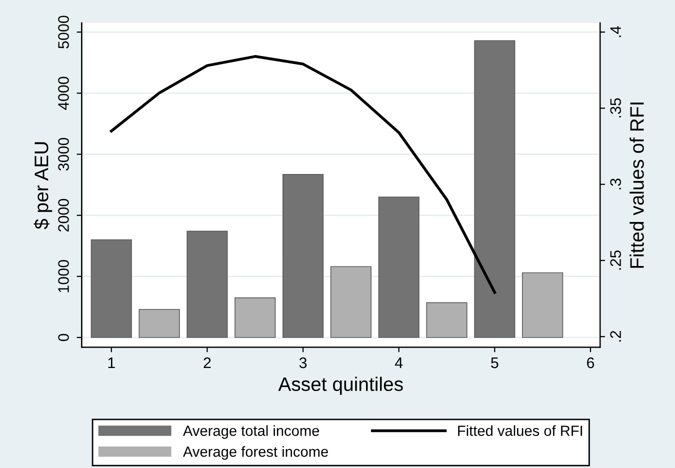 Image resolution: width=675 pixels, height=468 pixels. I want to click on y2-tick-label: .3, so click(616, 184).